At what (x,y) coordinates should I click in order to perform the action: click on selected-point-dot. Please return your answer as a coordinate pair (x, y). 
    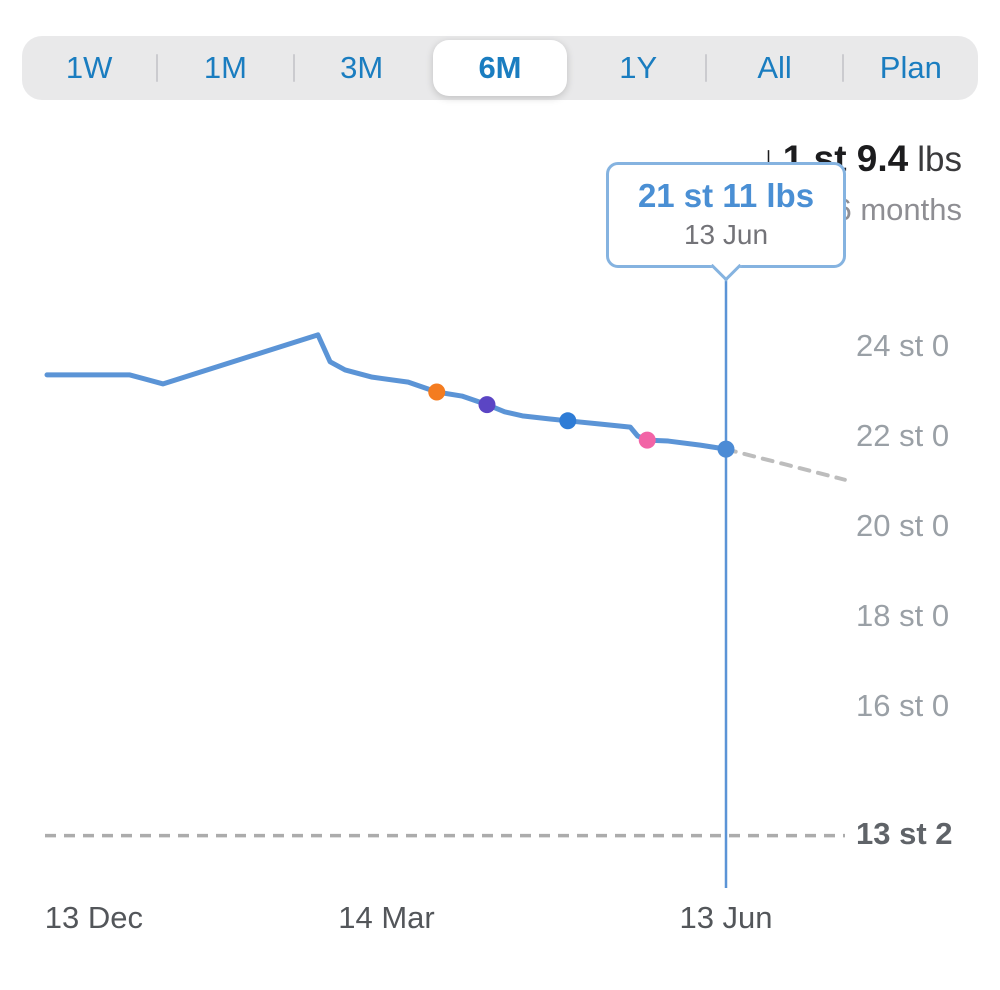
    Looking at the image, I should click on (726, 449).